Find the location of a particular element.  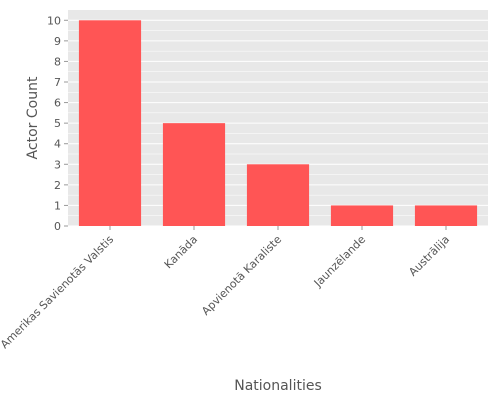

x-tick-label: Amerikas Savienotās Valstis is located at coordinates (58, 292).